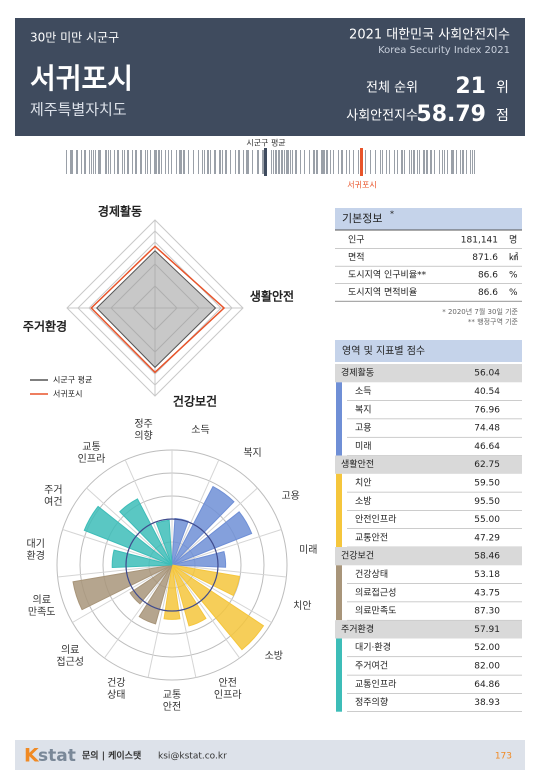 The width and height of the screenshot is (540, 780). What do you see at coordinates (487, 447) in the screenshot?
I see `item-score: 46.64` at bounding box center [487, 447].